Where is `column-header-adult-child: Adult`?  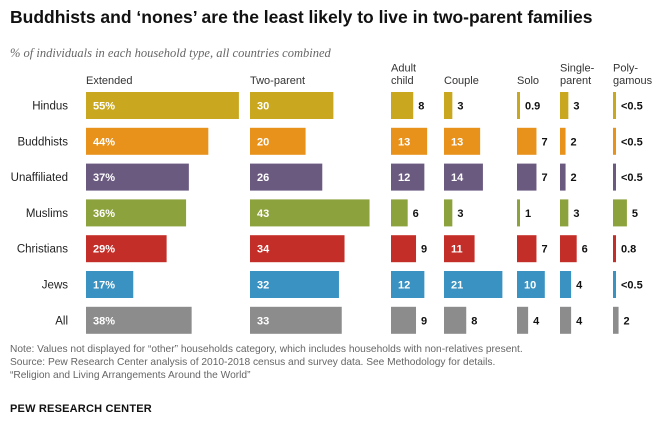
column-header-adult-child: Adult is located at coordinates (403, 69).